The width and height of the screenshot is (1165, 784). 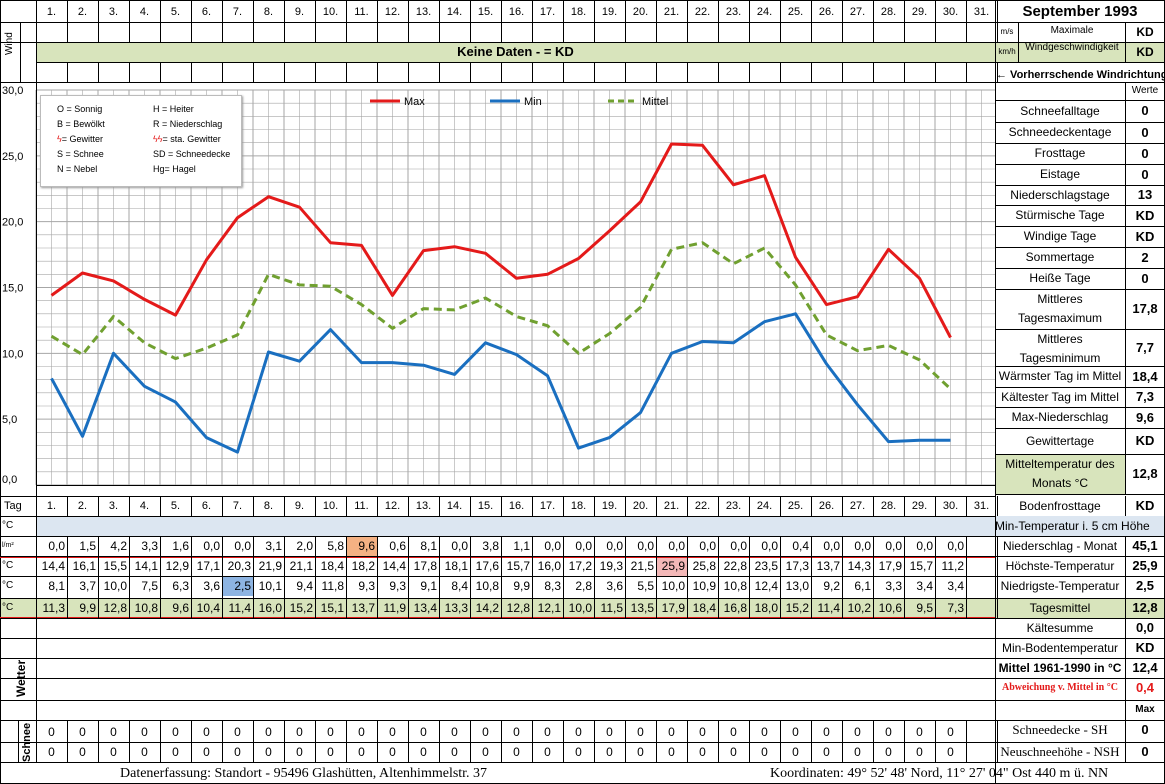 What do you see at coordinates (485, 506) in the screenshot?
I see `day-header: 15.` at bounding box center [485, 506].